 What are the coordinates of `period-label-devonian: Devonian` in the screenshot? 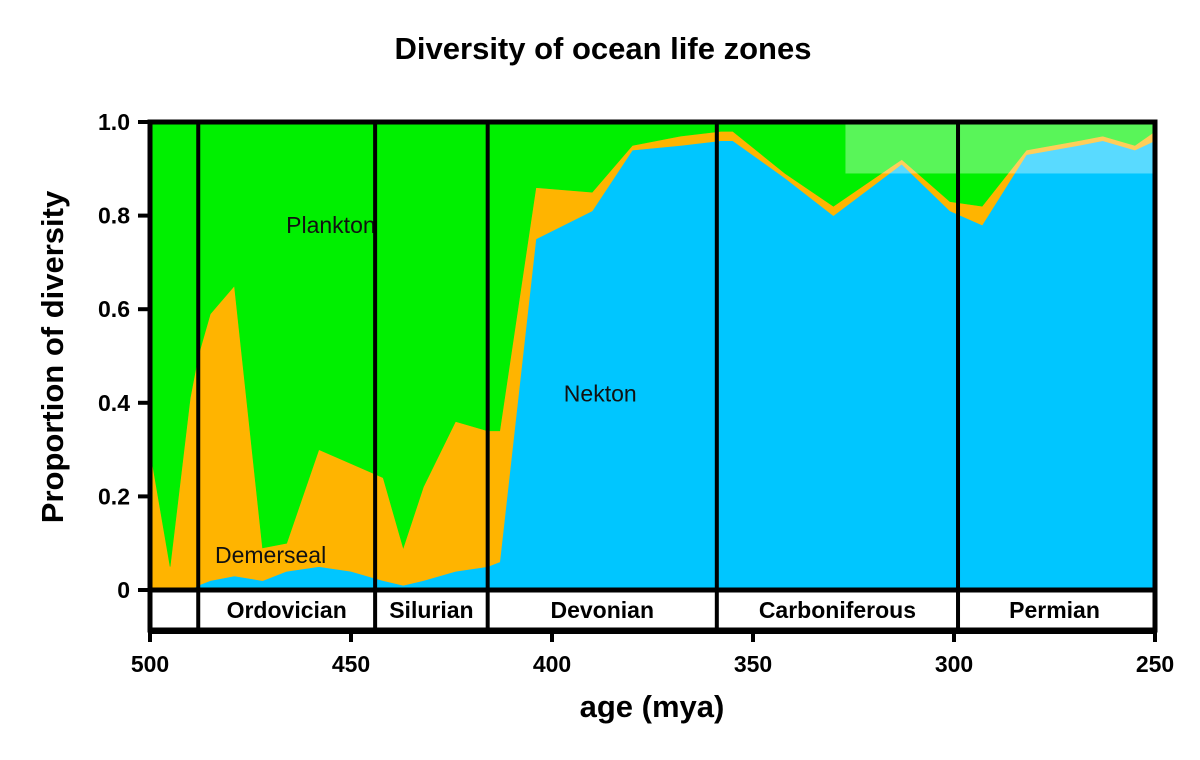 It's located at (602, 610).